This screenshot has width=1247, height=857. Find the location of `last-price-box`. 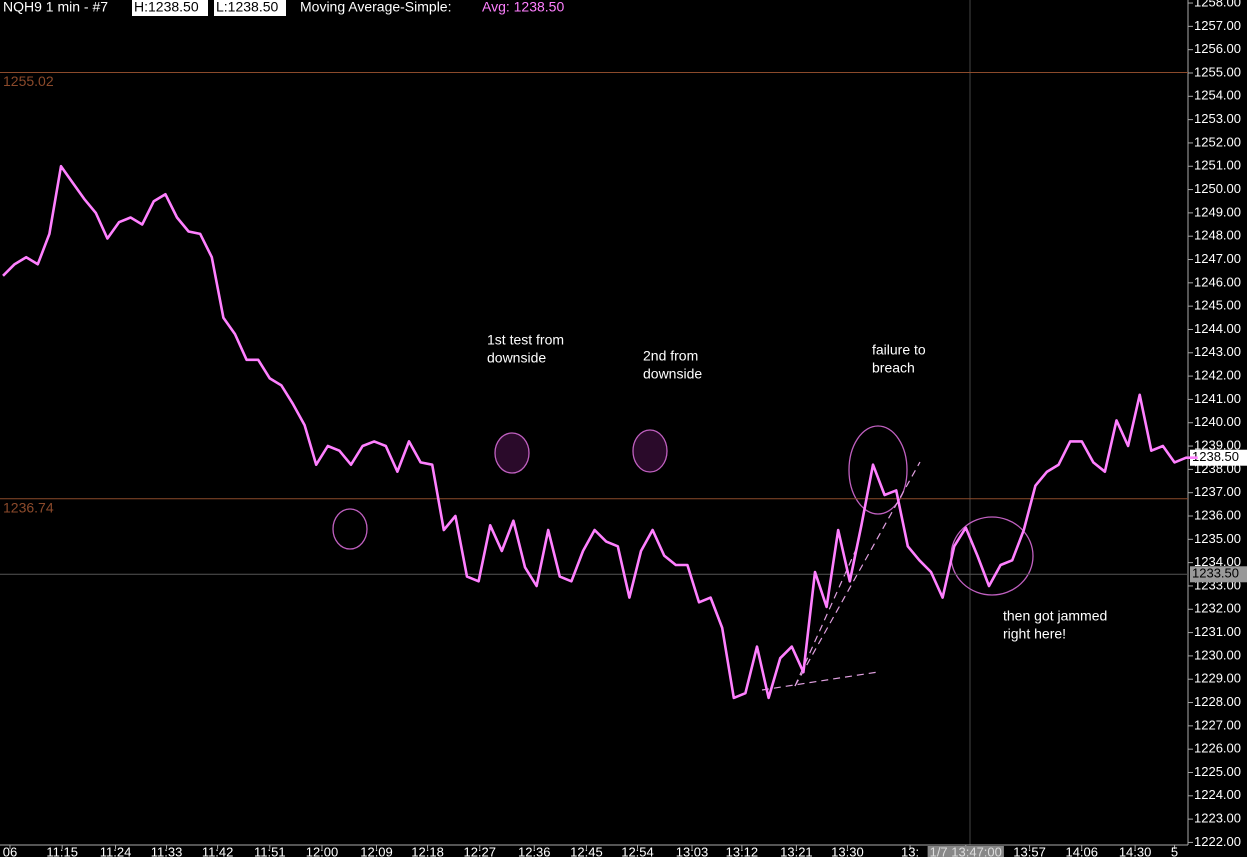

last-price-box is located at coordinates (1218, 457).